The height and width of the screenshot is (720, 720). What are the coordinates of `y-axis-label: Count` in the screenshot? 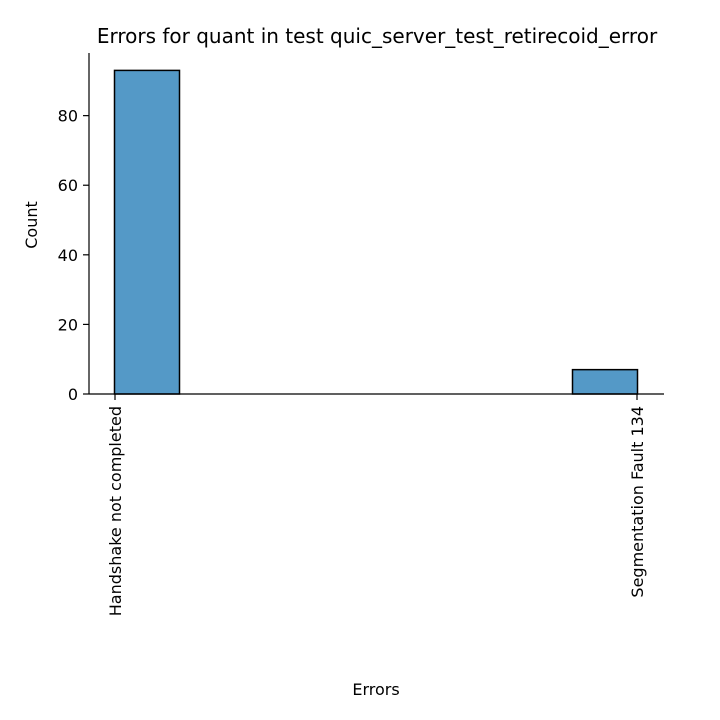 It's located at (31, 225).